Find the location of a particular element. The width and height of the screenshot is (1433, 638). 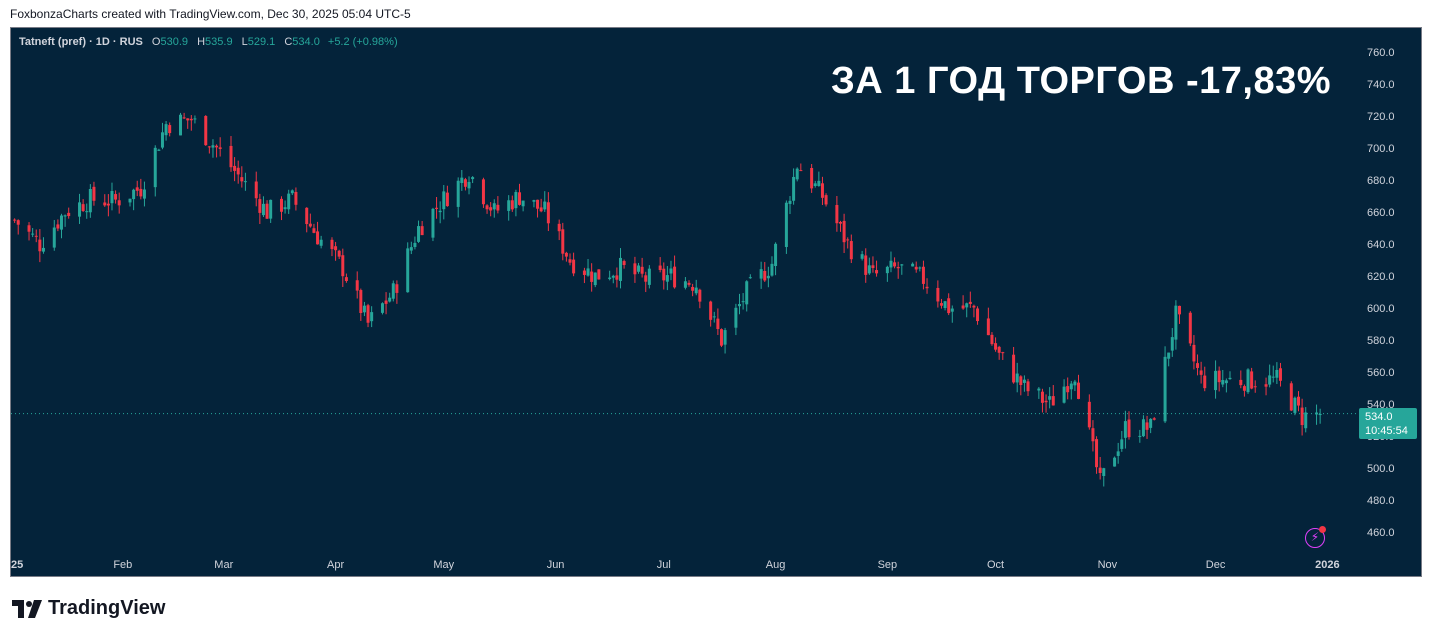

close-label: C is located at coordinates (288, 42).